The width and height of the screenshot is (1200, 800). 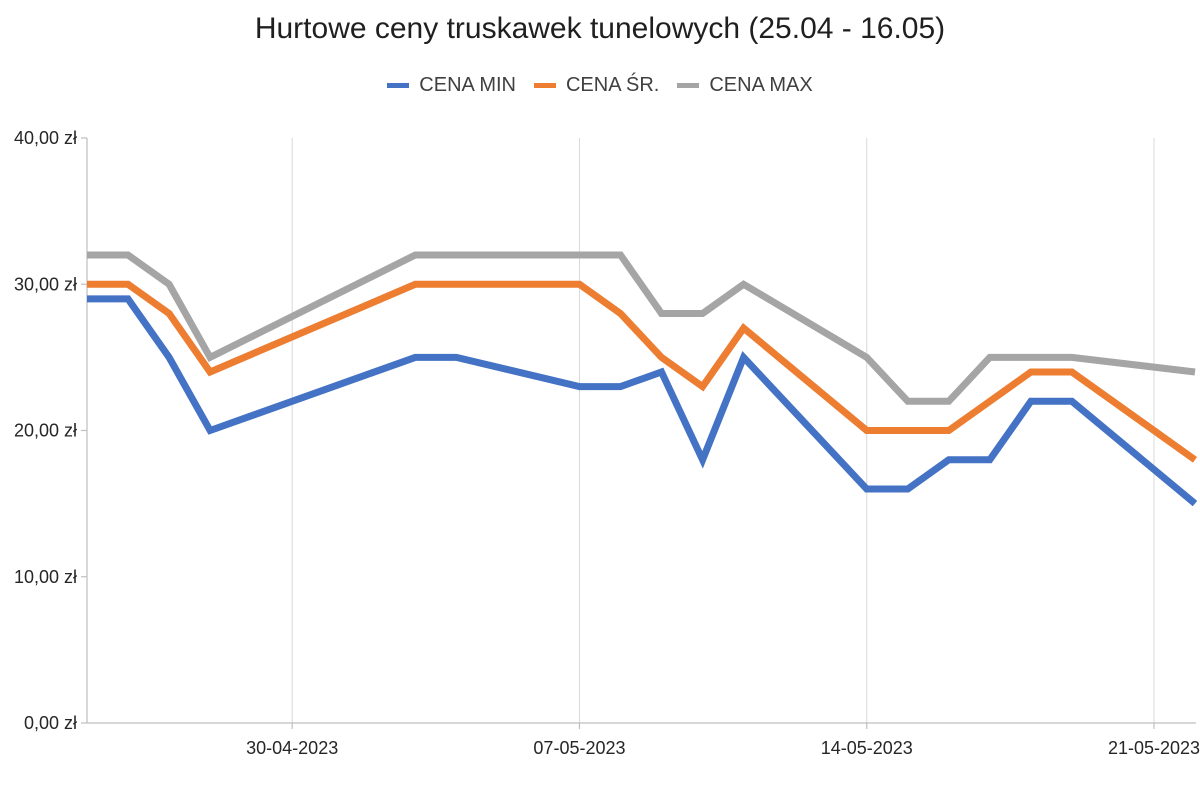 What do you see at coordinates (761, 85) in the screenshot?
I see `legend-label-max: CENA MAX` at bounding box center [761, 85].